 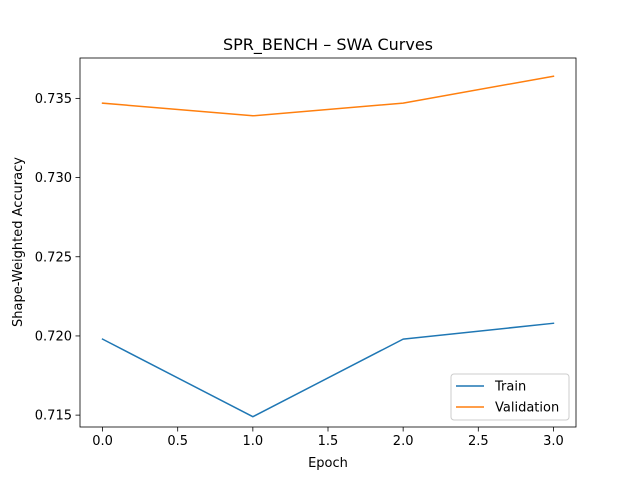 What do you see at coordinates (553, 441) in the screenshot?
I see `x-tick-label: 3.0` at bounding box center [553, 441].